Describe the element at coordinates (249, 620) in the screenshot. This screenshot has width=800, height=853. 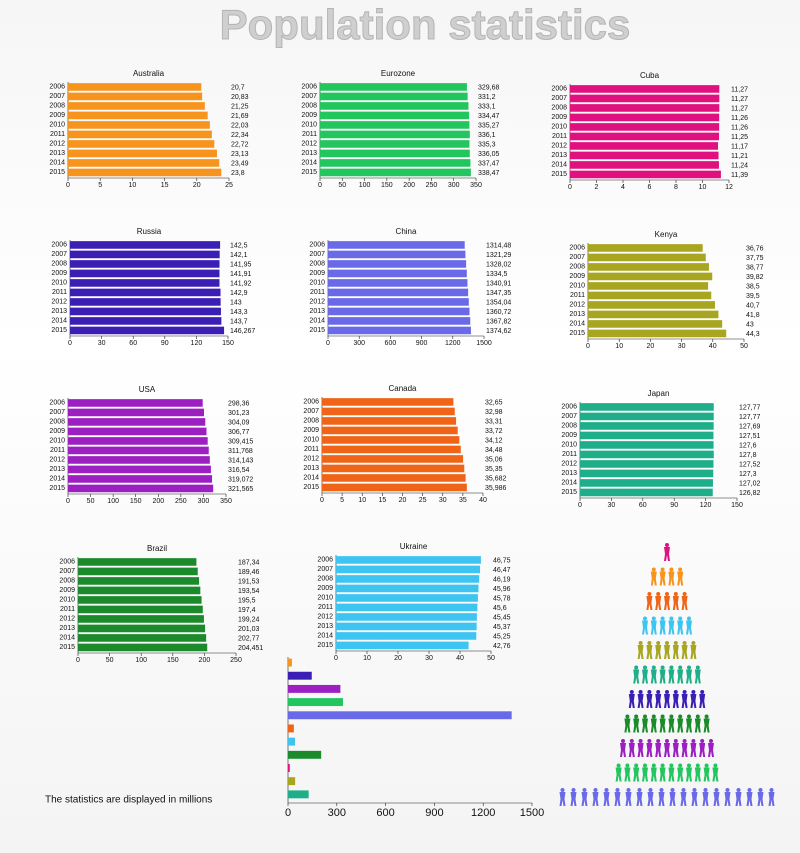
I see `value-label: 199,24` at that location.